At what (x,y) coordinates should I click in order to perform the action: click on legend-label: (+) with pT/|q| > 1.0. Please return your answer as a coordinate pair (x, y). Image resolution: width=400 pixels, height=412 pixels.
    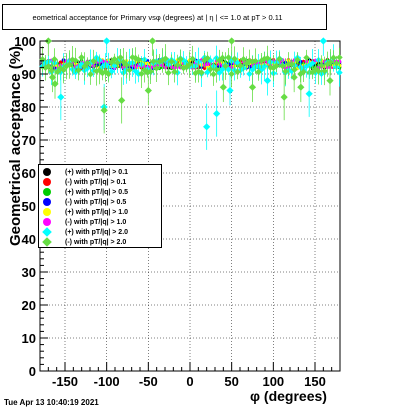
    Looking at the image, I should click on (97, 212).